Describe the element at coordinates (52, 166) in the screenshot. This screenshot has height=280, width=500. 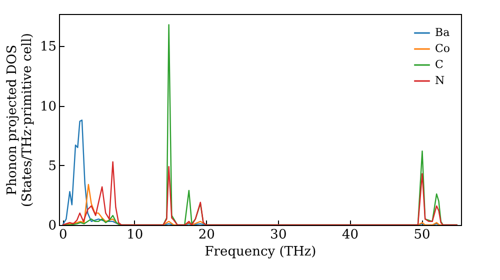
I see `y-tick-label: 5` at that location.